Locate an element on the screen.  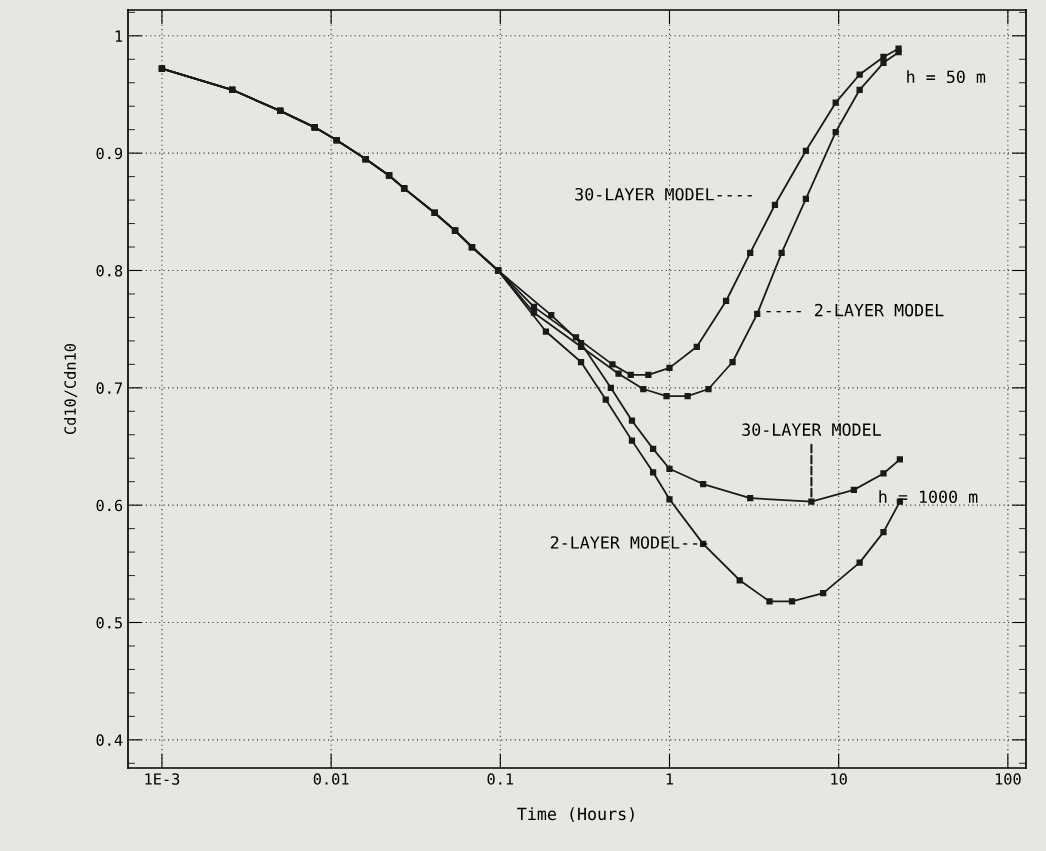
y-tick-label: 0.8 is located at coordinates (109, 271).